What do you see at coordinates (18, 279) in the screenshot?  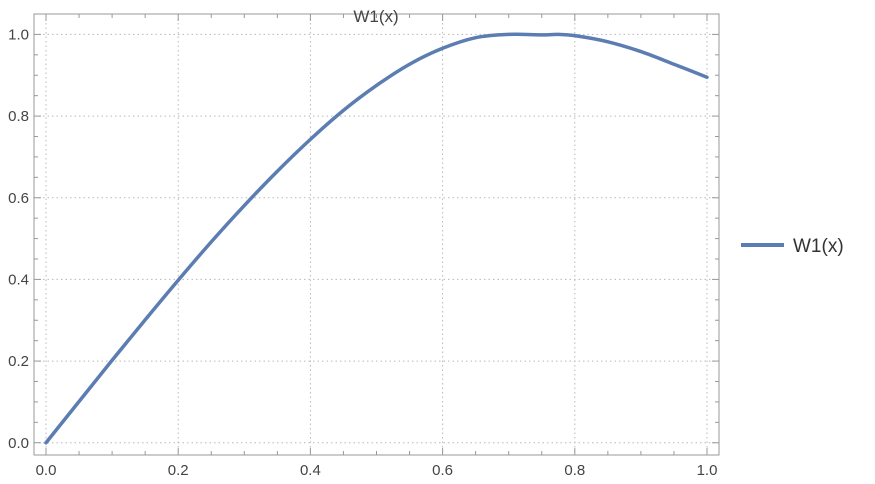 I see `y-tick-label: 0.4` at bounding box center [18, 279].